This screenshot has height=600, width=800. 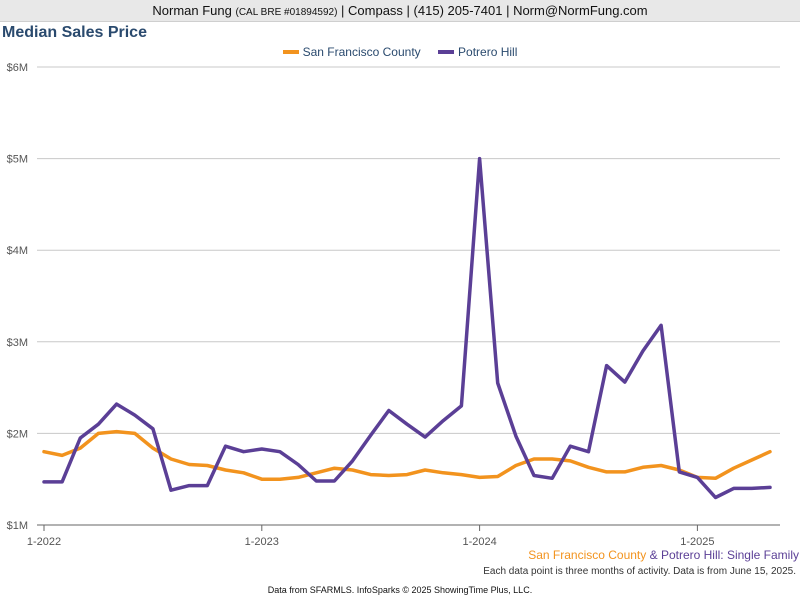 What do you see at coordinates (697, 542) in the screenshot?
I see `x-tick-label: 1-2025` at bounding box center [697, 542].